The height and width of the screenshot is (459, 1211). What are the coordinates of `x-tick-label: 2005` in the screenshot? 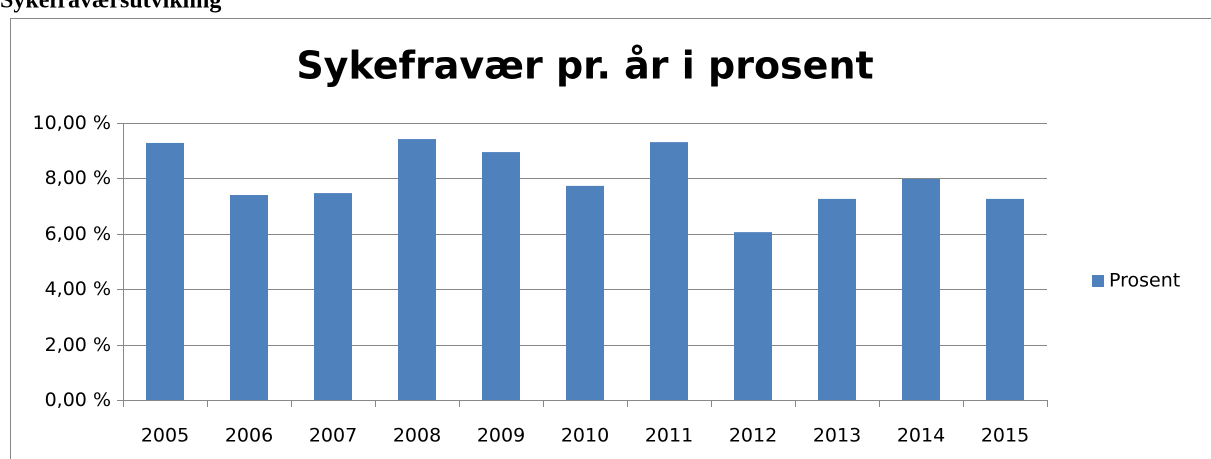 It's located at (165, 436).